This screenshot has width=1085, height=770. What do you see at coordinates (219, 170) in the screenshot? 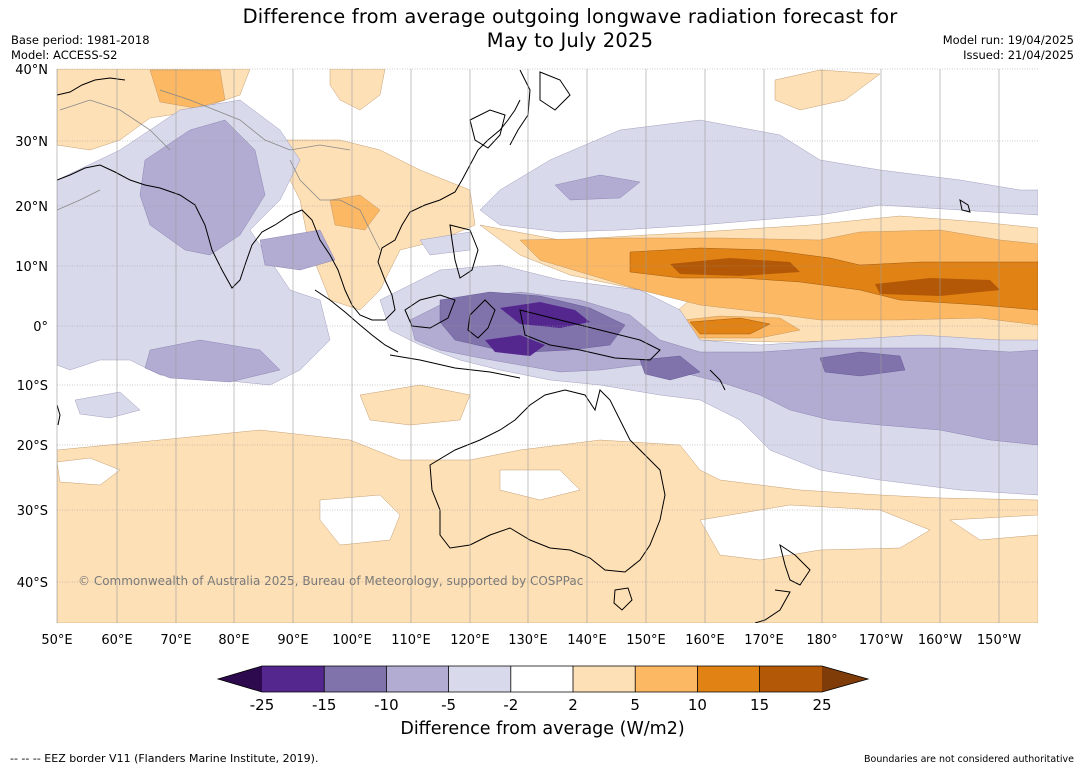
I see `country-borders` at bounding box center [219, 170].